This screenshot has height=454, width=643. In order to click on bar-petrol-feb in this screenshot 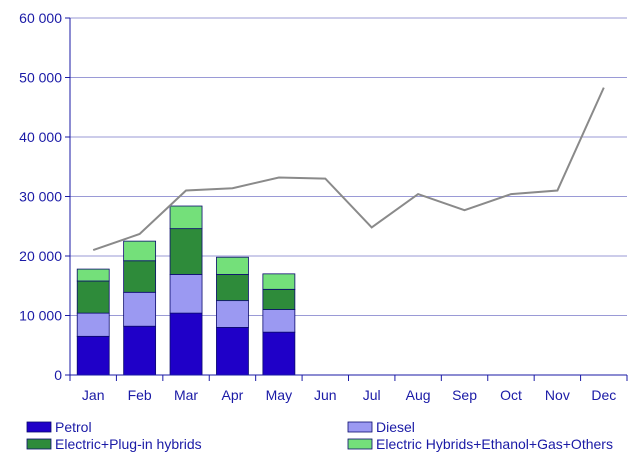, I will do `click(140, 350)`.